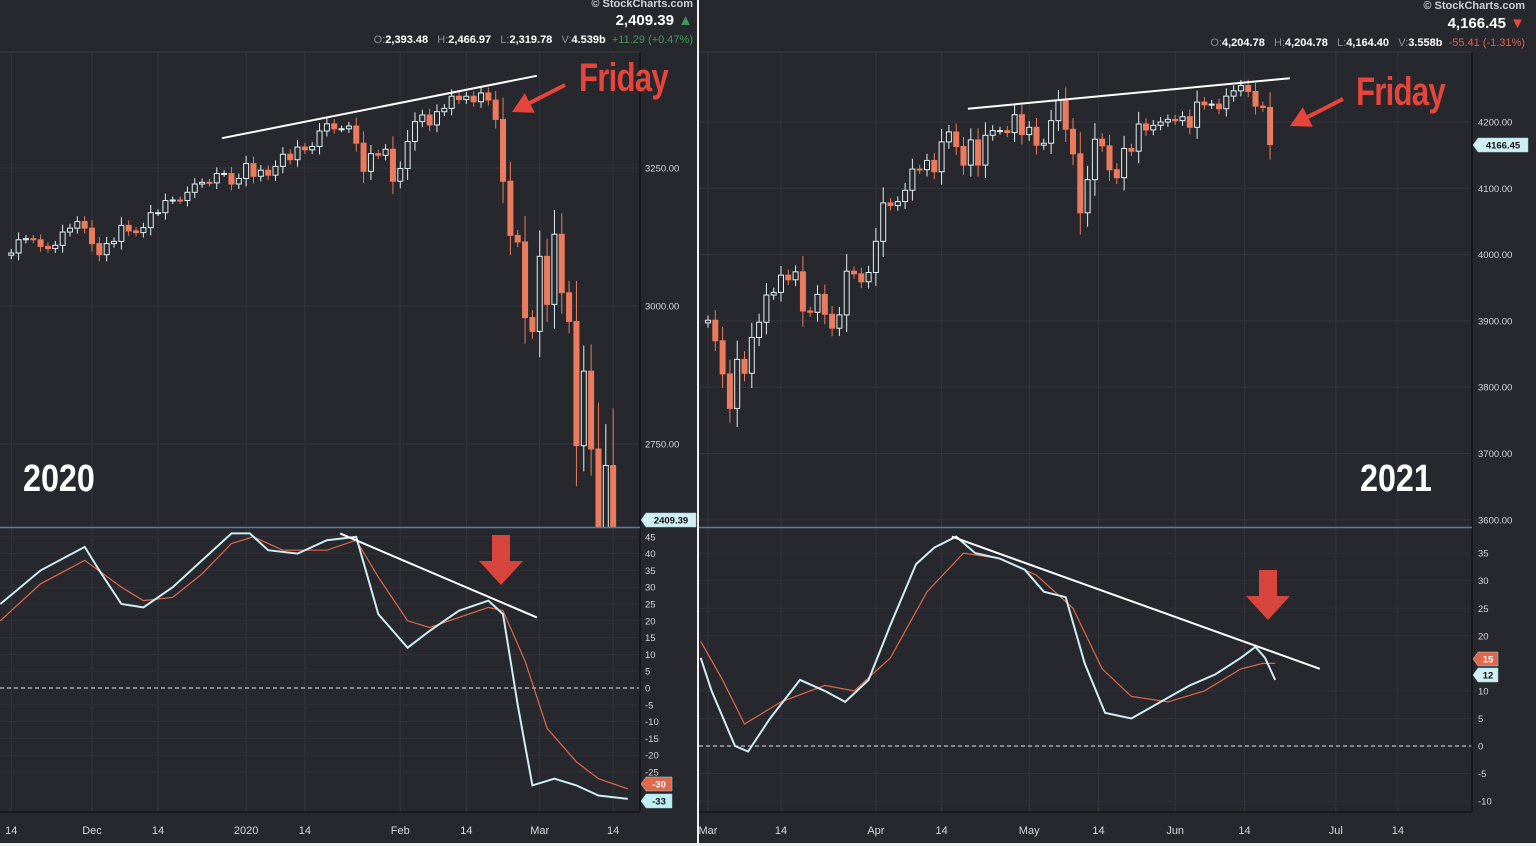  I want to click on price-tick-label: 3800.00, so click(1495, 388).